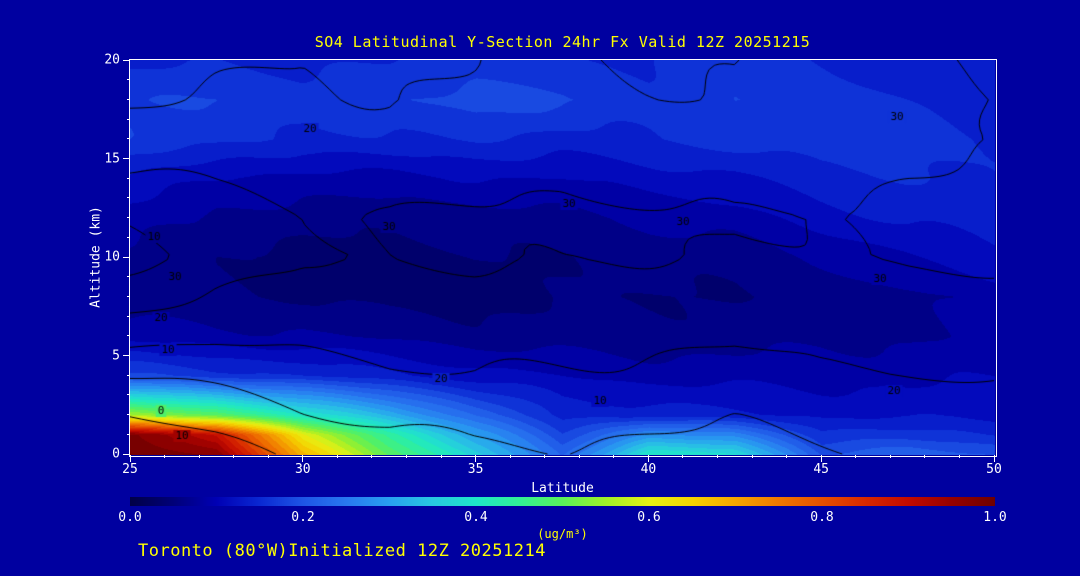  Describe the element at coordinates (648, 469) in the screenshot. I see `x-tick-label: 40` at that location.